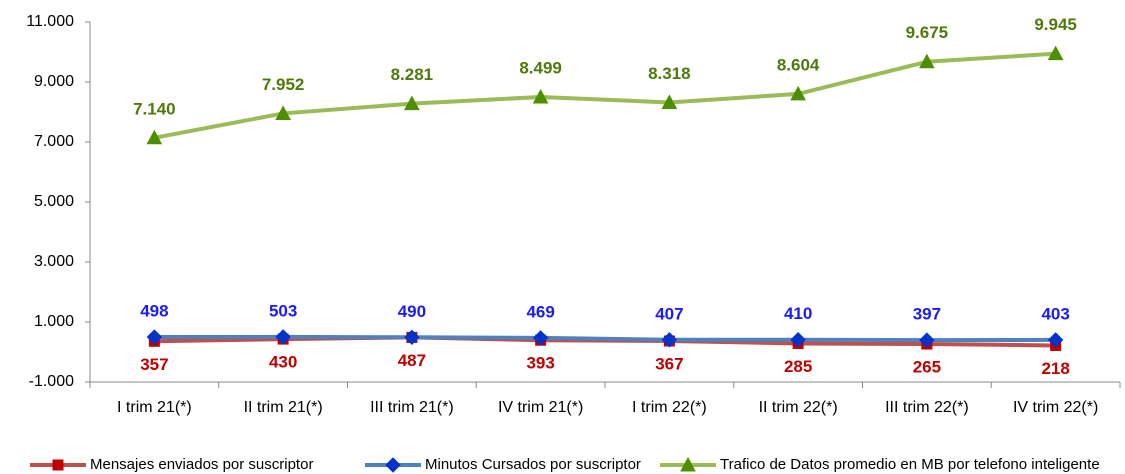 Image resolution: width=1125 pixels, height=474 pixels. What do you see at coordinates (669, 73) in the screenshot?
I see `data-label: 8.318` at bounding box center [669, 73].